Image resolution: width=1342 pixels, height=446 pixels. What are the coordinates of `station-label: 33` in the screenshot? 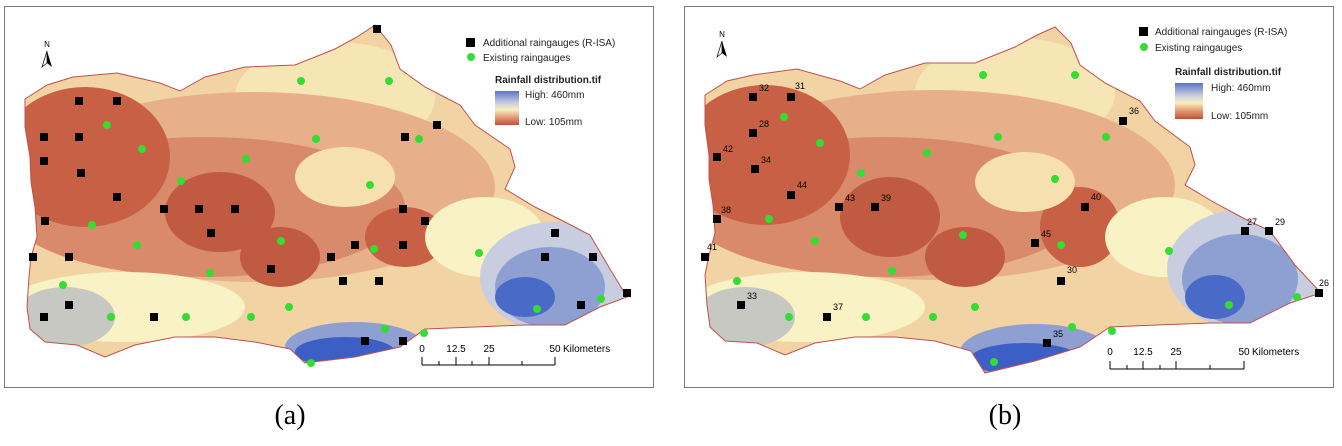 It's located at (752, 296).